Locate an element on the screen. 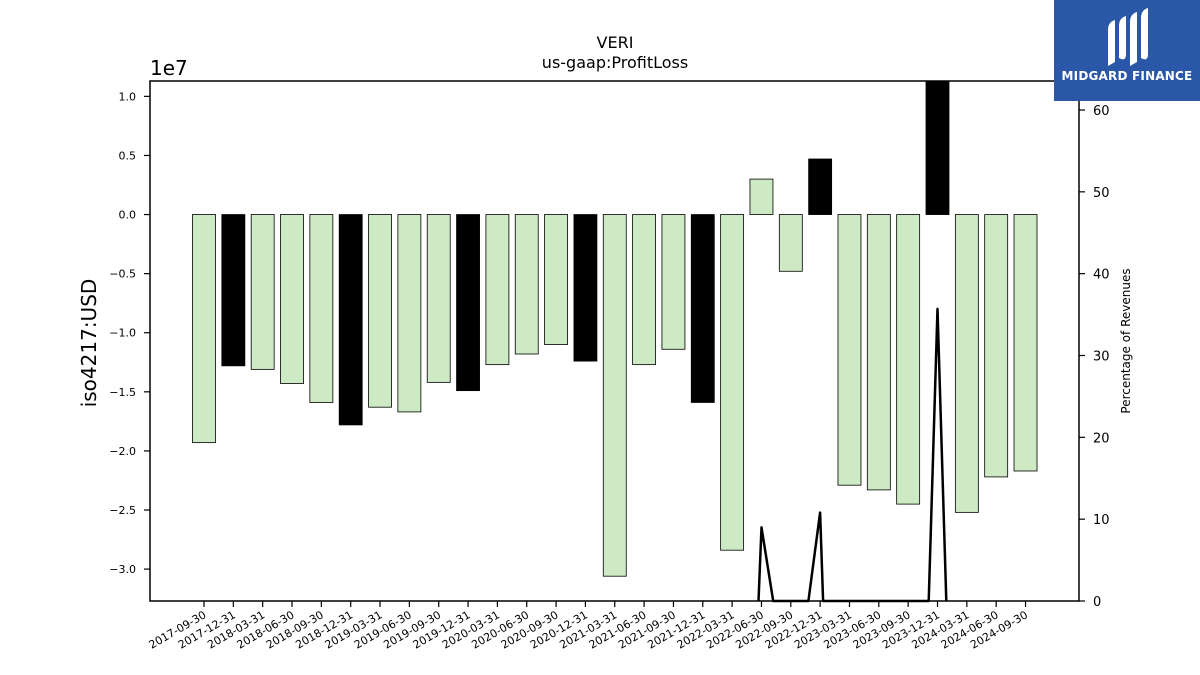  midgard-logo-icon is located at coordinates (1128, 37).